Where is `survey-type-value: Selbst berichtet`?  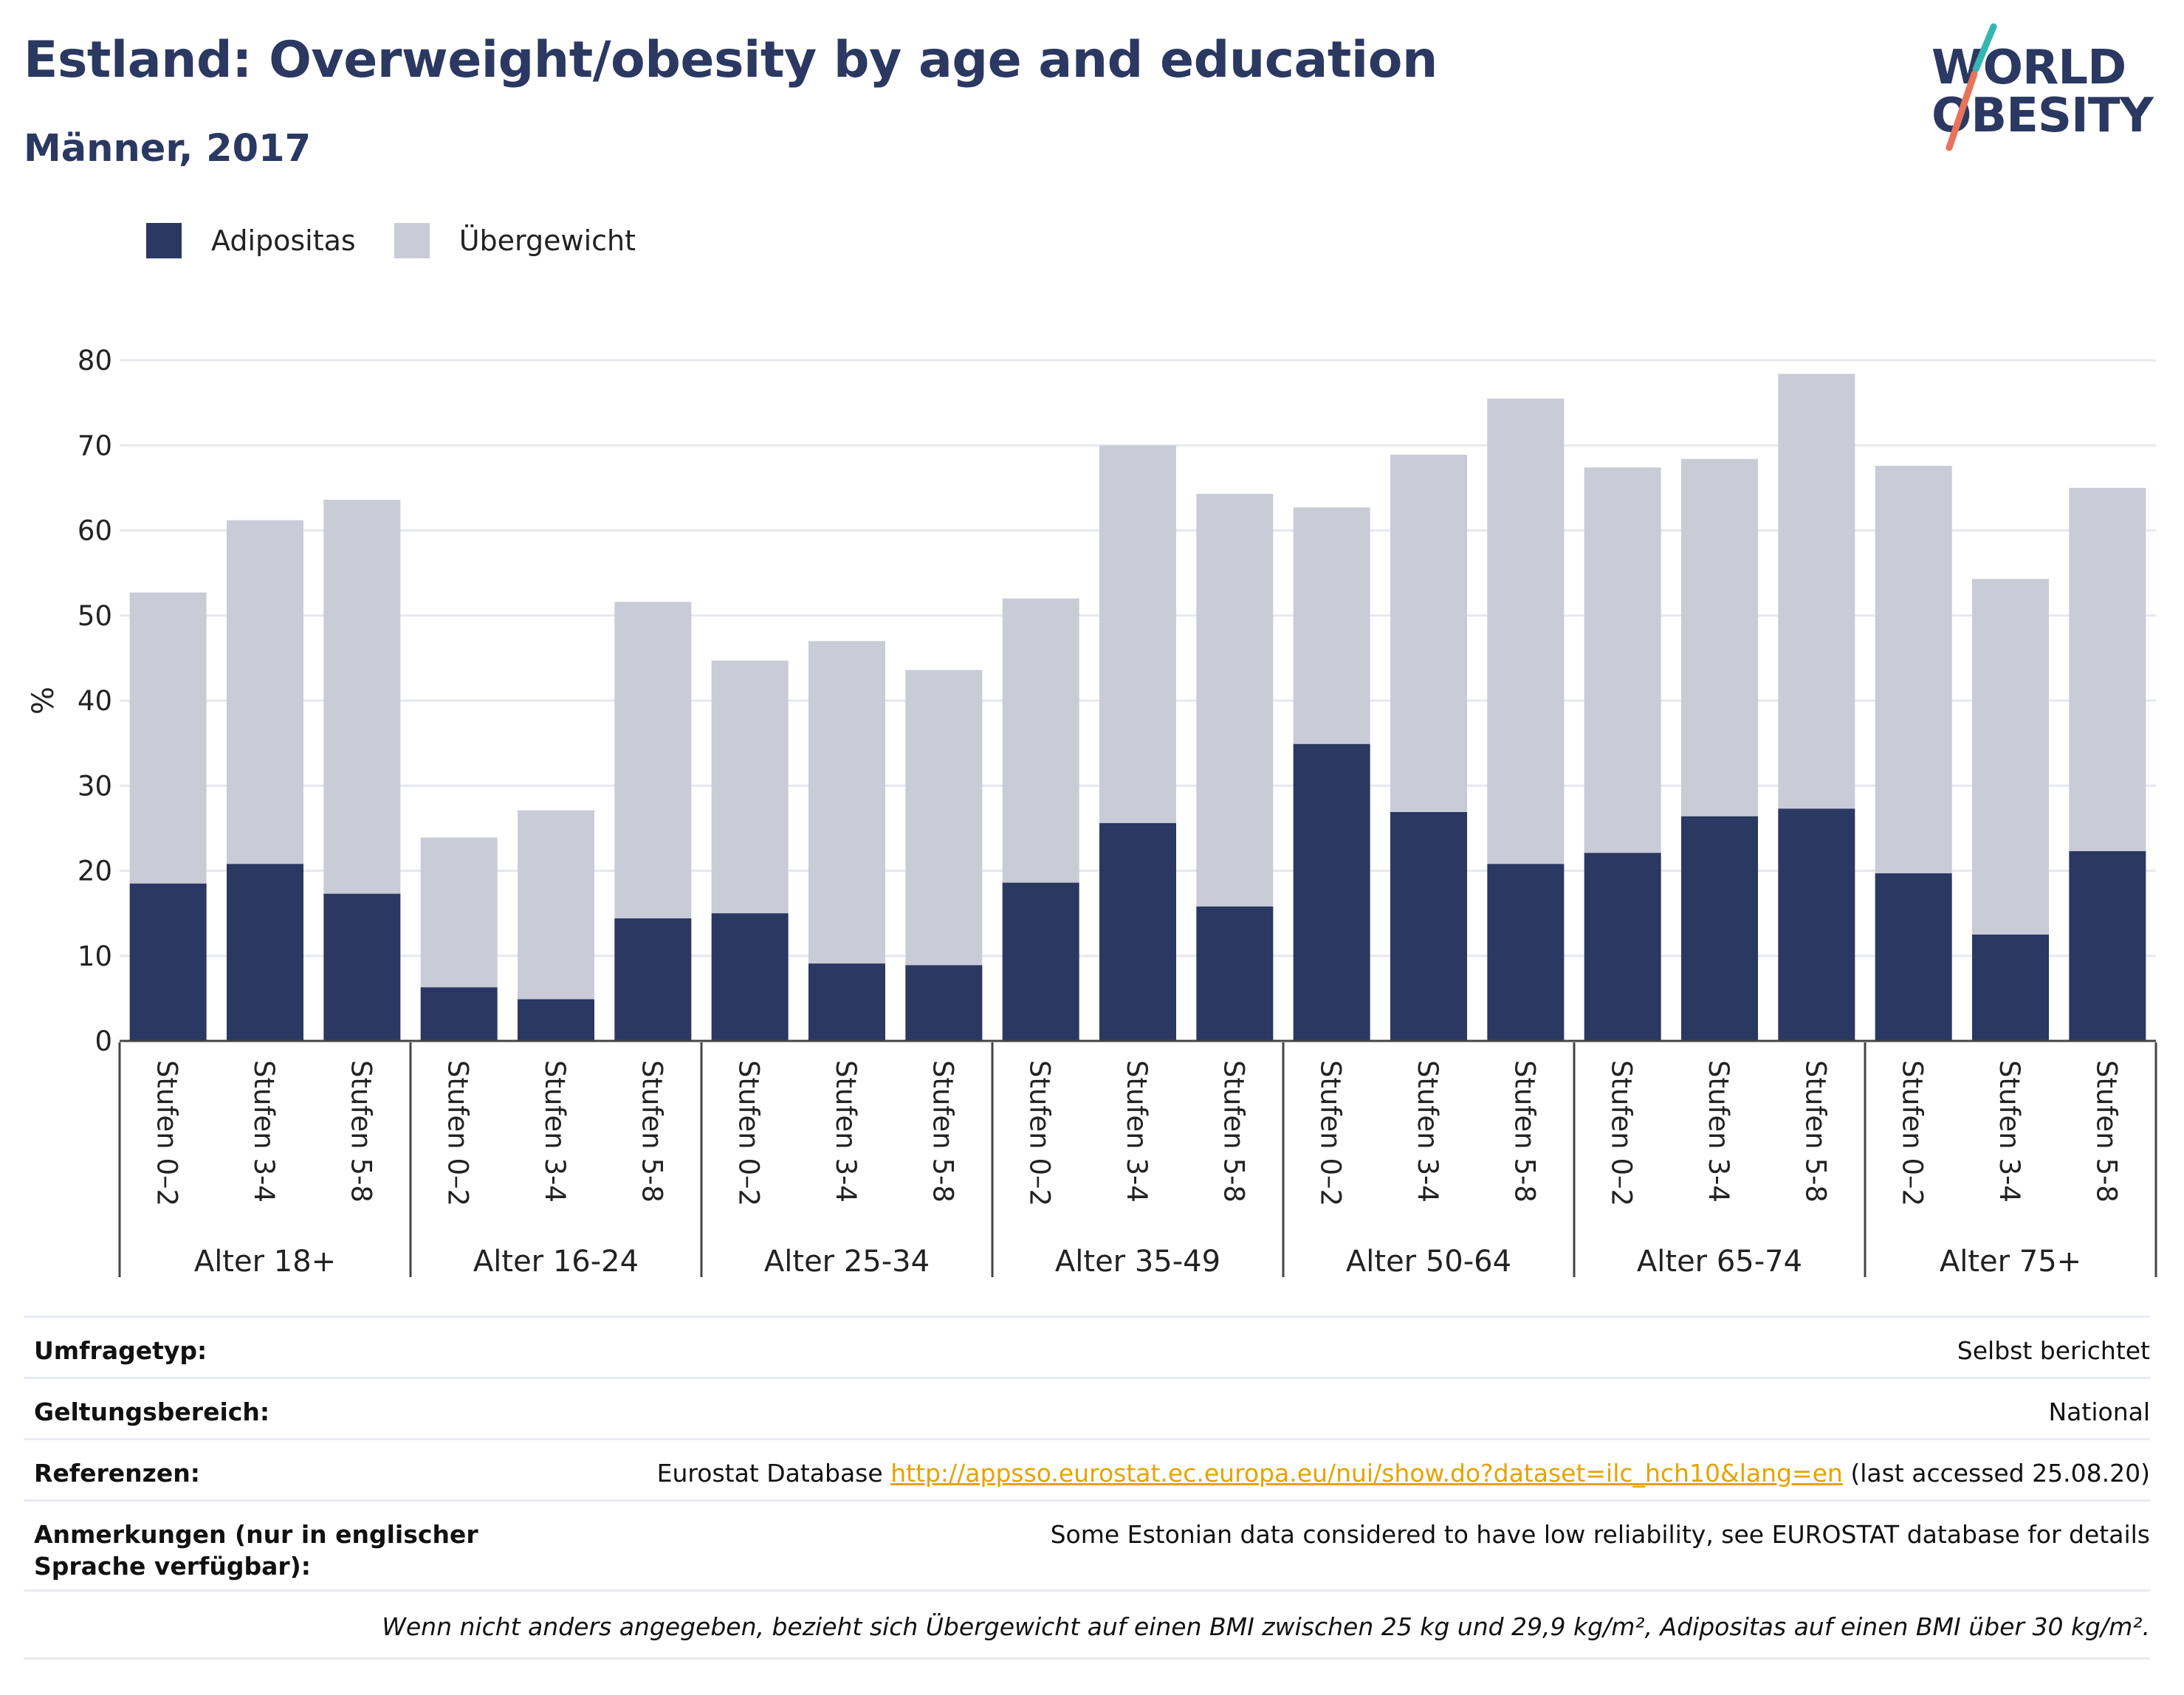 survey-type-value: Selbst berichtet is located at coordinates (2053, 1350).